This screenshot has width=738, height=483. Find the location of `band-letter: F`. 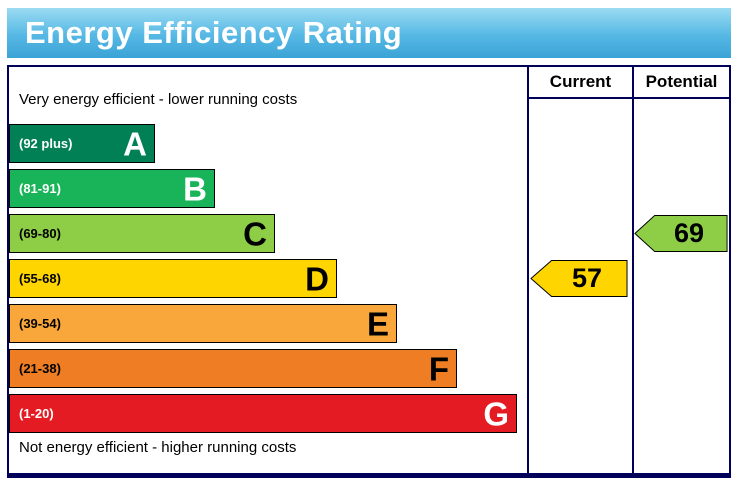

band-letter: F is located at coordinates (438, 368).